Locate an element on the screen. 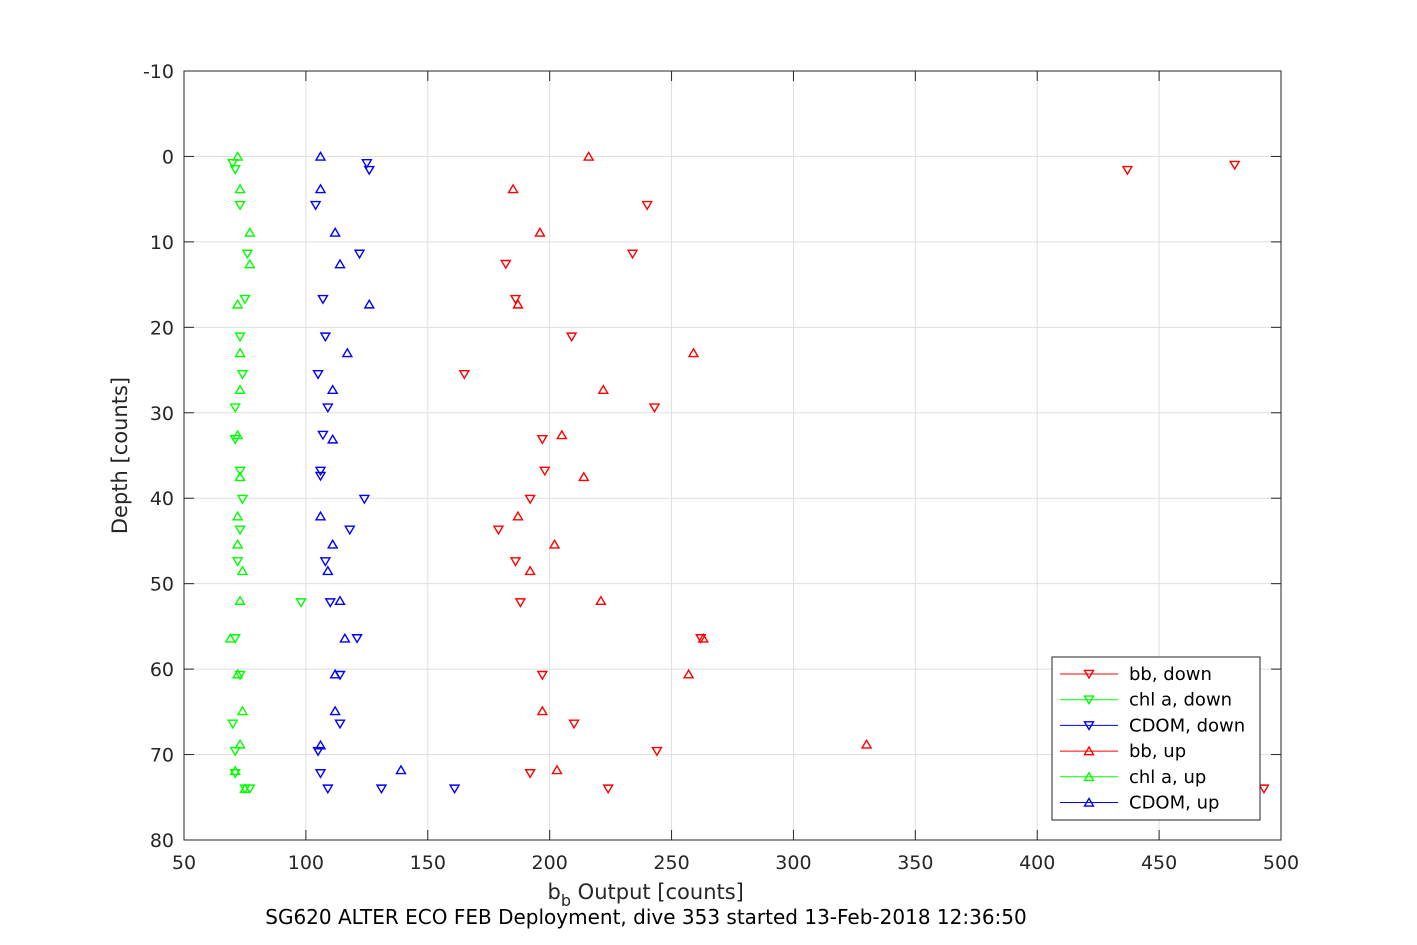 The image size is (1417, 945). legend-label: chl a, up is located at coordinates (1167, 777).